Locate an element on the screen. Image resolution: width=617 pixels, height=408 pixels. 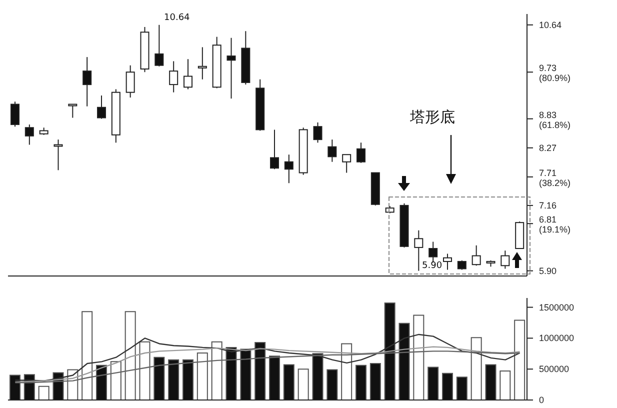
y-tick-label: 1500000 is located at coordinates (556, 307).